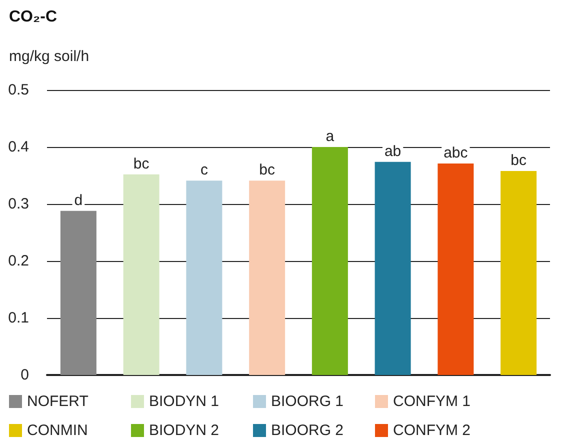  Describe the element at coordinates (432, 430) in the screenshot. I see `legend-label: CONFYM 2` at that location.